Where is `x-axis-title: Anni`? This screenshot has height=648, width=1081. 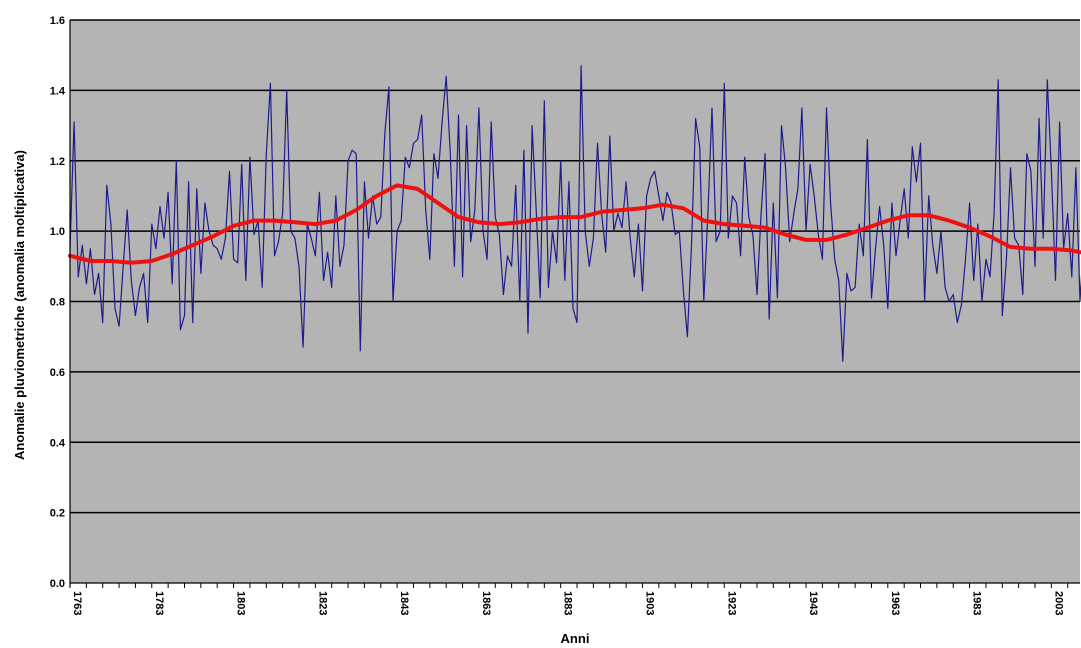
x-axis-title: Anni is located at coordinates (575, 638).